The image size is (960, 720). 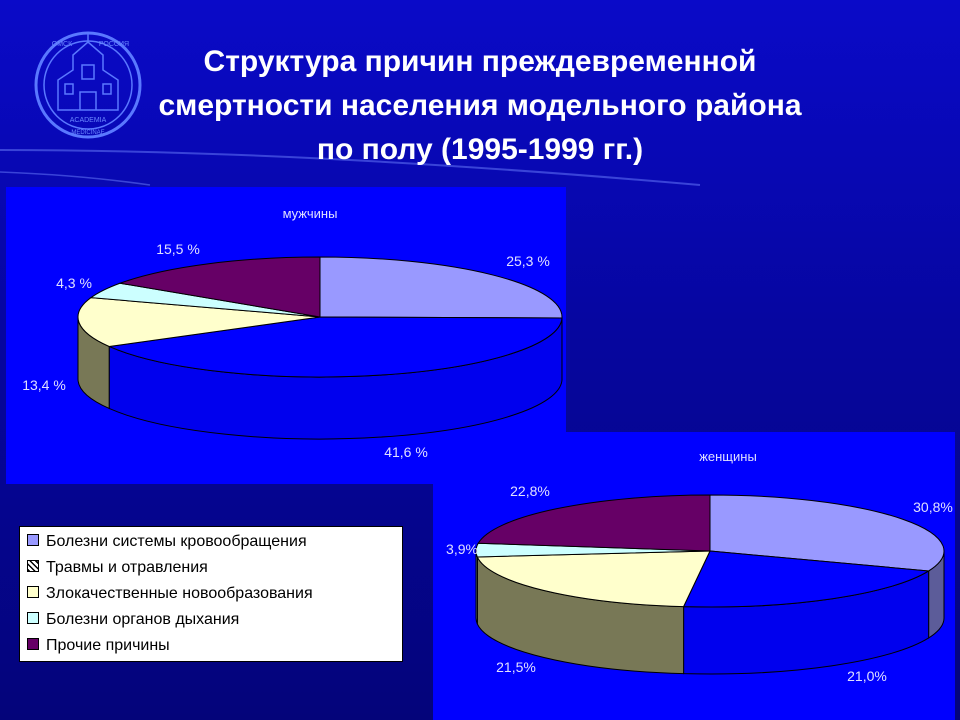 I want to click on legend-item: Травмы и отравления, so click(x=117, y=568).